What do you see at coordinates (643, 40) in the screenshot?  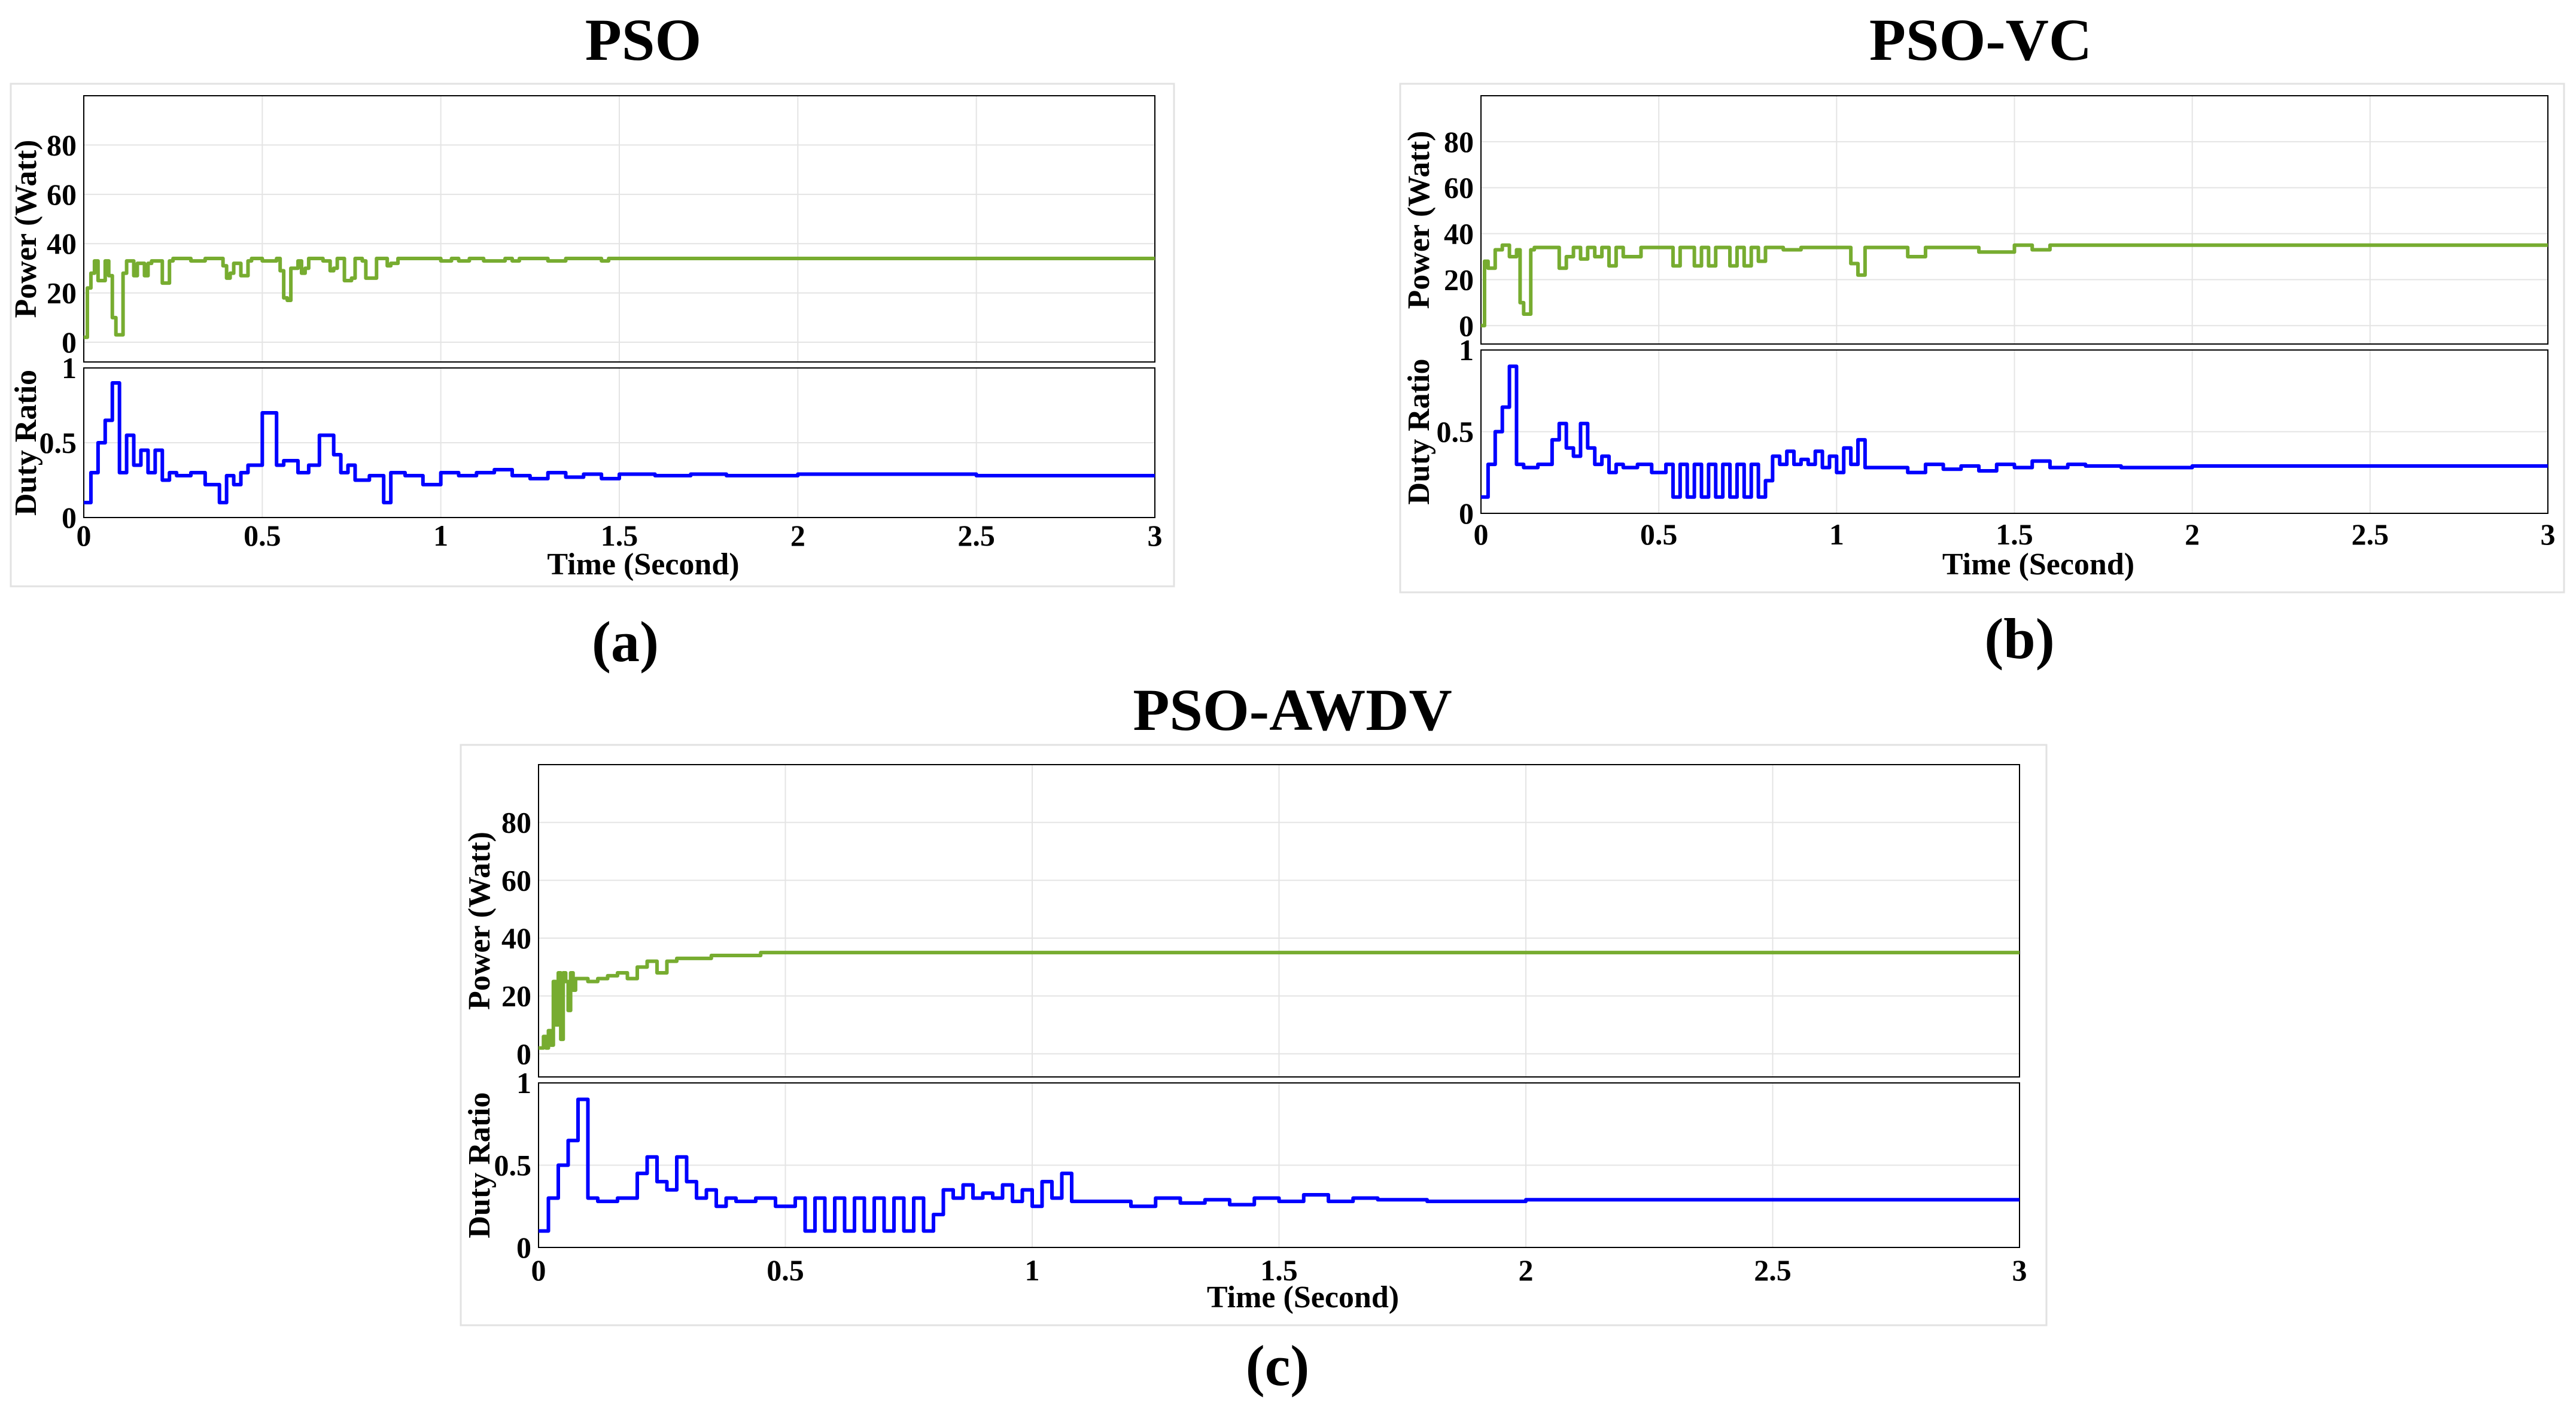 I see `panel-a-title: PSO` at bounding box center [643, 40].